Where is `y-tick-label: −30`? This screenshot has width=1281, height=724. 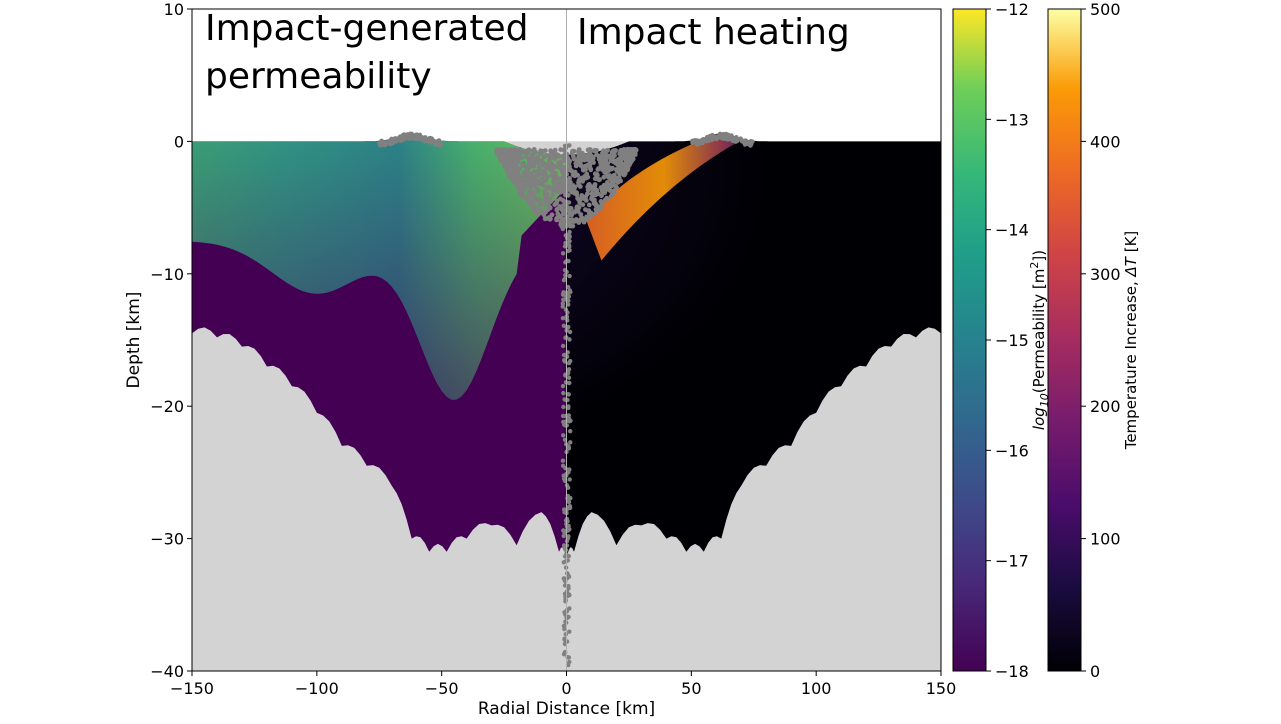
y-tick-label: −30 is located at coordinates (167, 539).